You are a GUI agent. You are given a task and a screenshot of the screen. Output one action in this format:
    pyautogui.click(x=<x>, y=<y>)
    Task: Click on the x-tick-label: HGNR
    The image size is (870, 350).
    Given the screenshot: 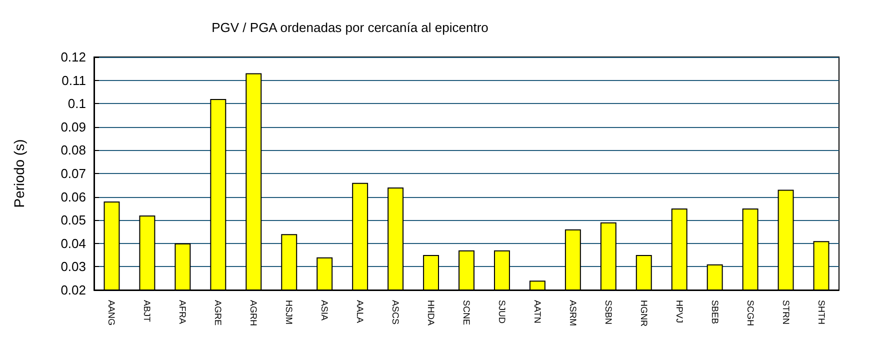 What is the action you would take?
    pyautogui.click(x=643, y=313)
    